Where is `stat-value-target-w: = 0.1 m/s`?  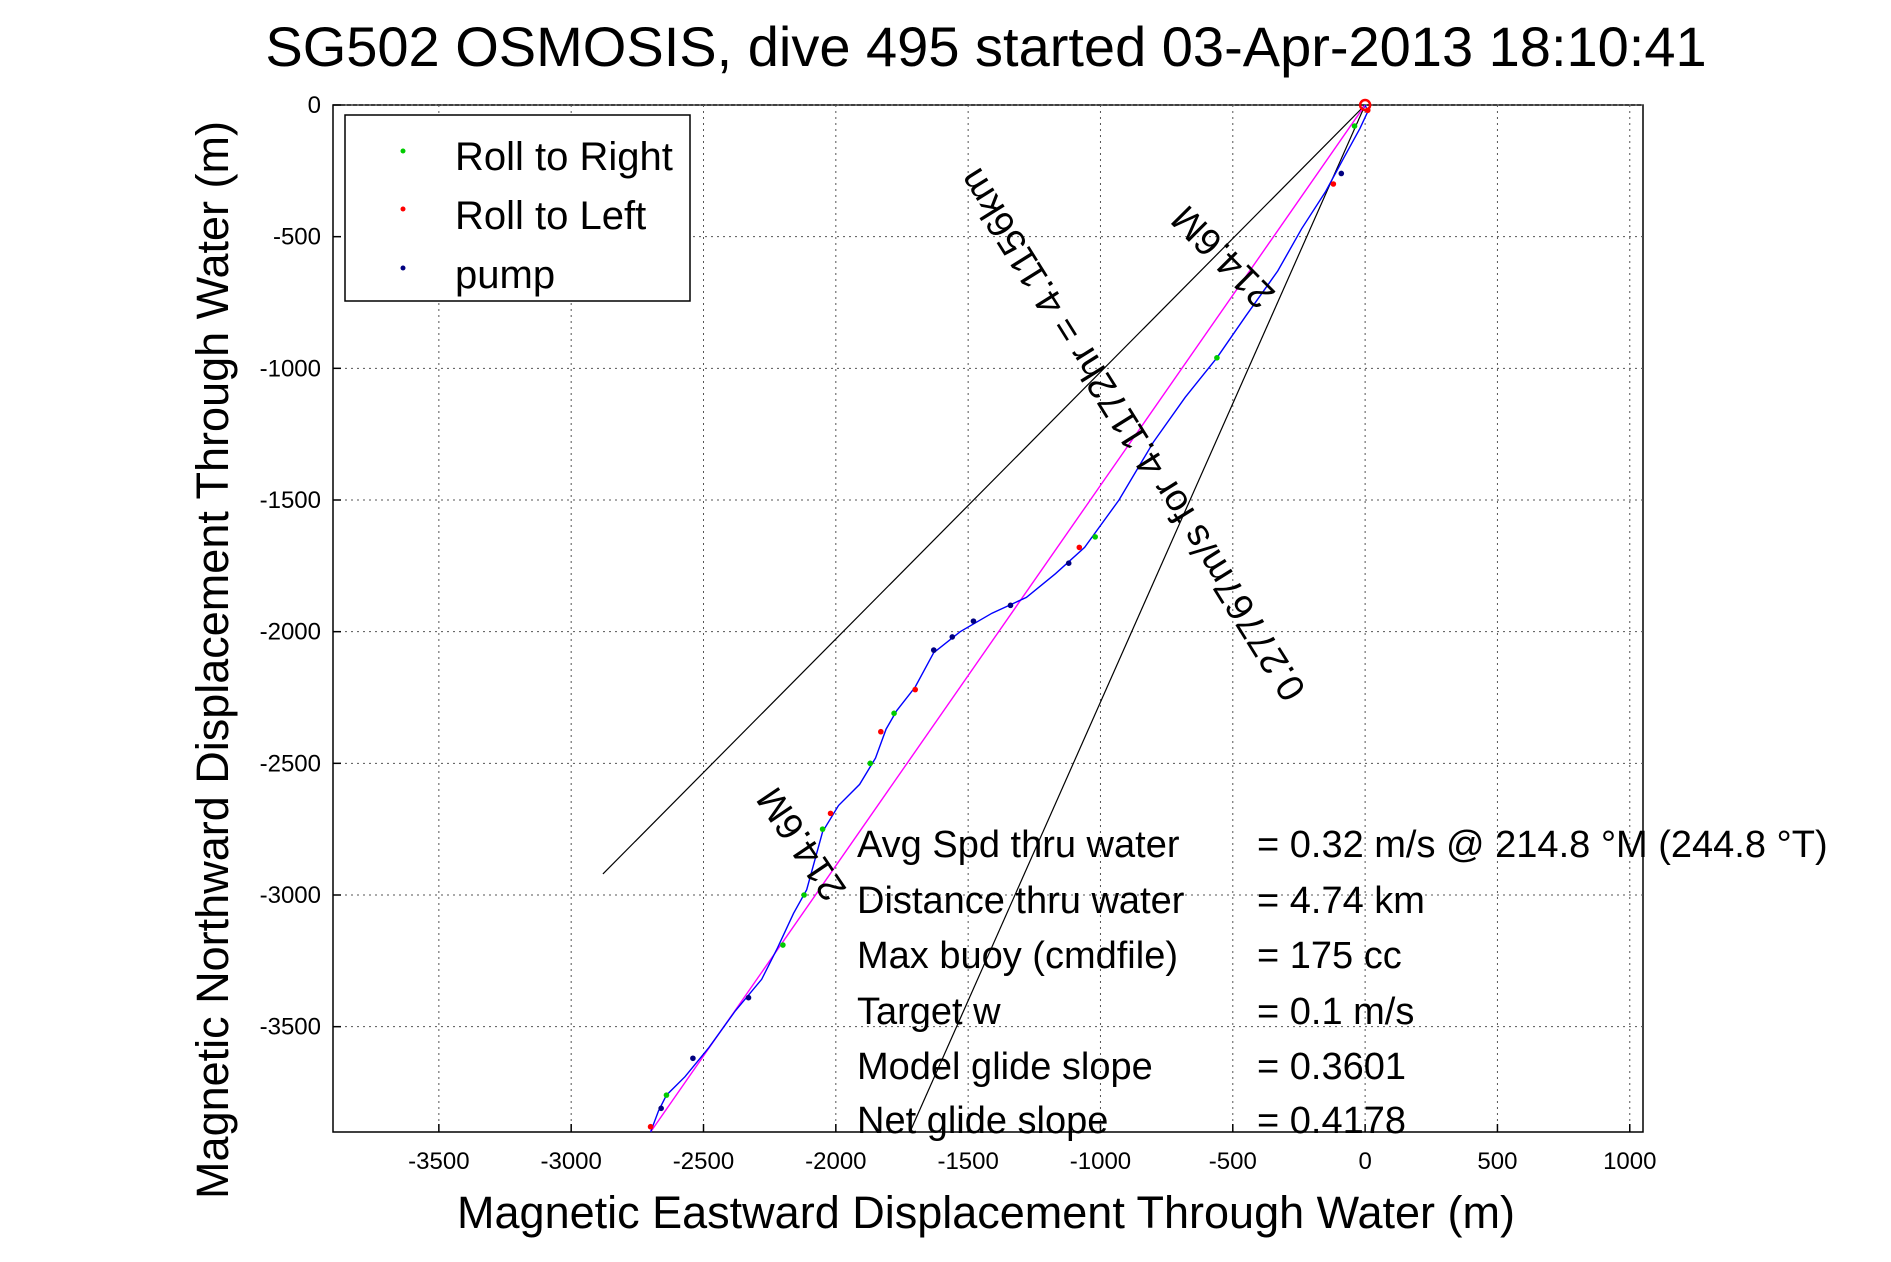
stat-value-target-w: = 0.1 m/s is located at coordinates (1335, 1012).